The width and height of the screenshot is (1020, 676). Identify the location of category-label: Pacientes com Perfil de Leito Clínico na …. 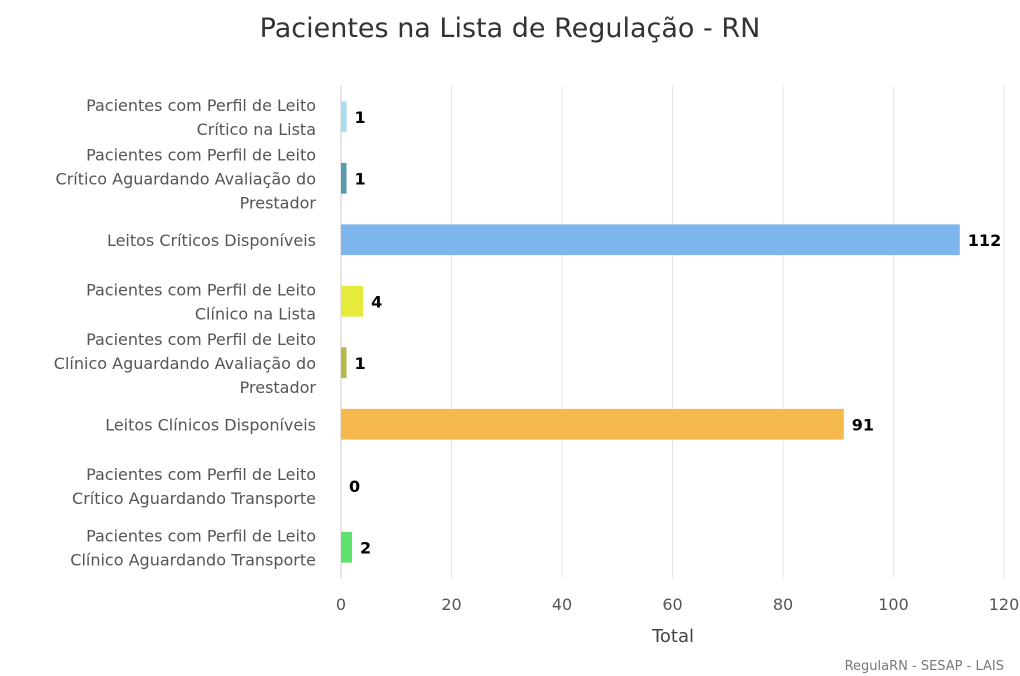
(201, 301).